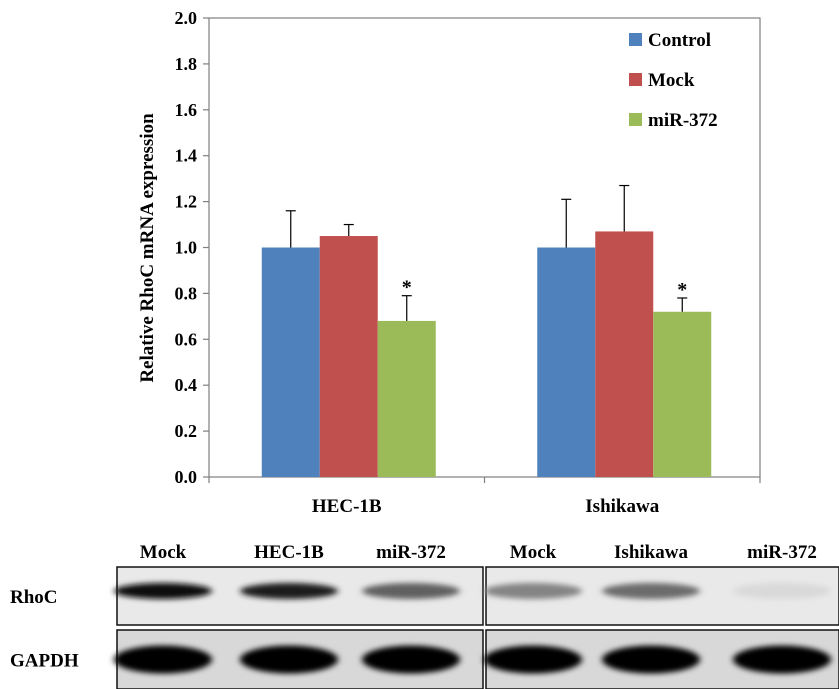 The height and width of the screenshot is (689, 839). What do you see at coordinates (186, 385) in the screenshot?
I see `y-tick-label: 0.4` at bounding box center [186, 385].